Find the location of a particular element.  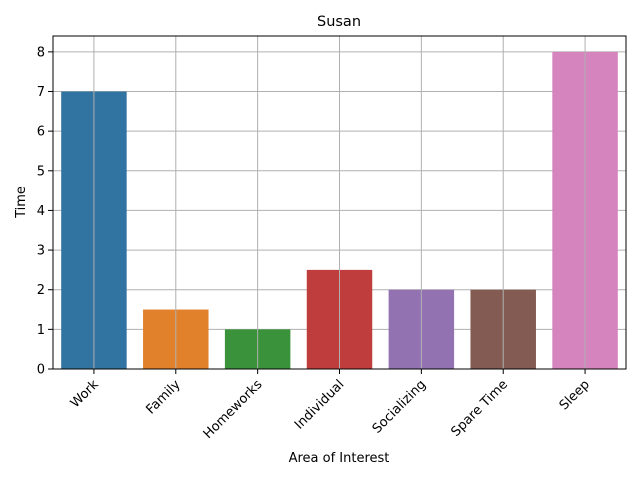

y-tick-label: 3 is located at coordinates (41, 251).